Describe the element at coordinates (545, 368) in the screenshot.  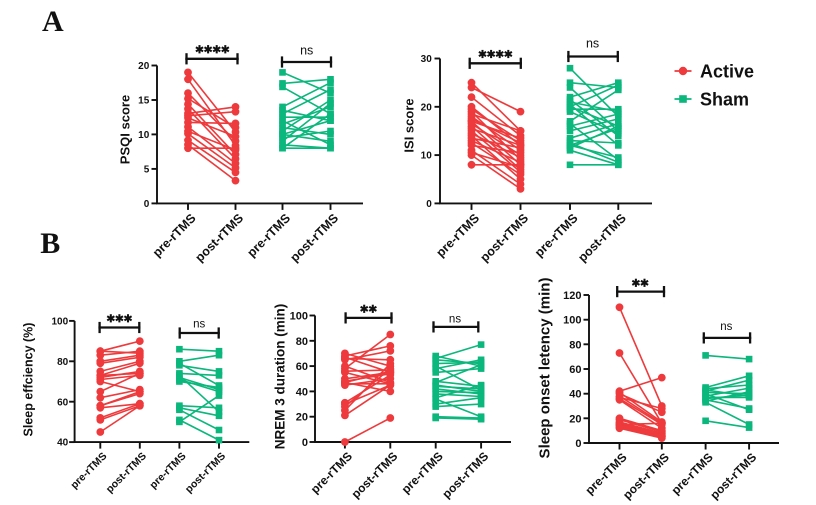
I see `svg-text: Sleep onset letency (min)` at that location.